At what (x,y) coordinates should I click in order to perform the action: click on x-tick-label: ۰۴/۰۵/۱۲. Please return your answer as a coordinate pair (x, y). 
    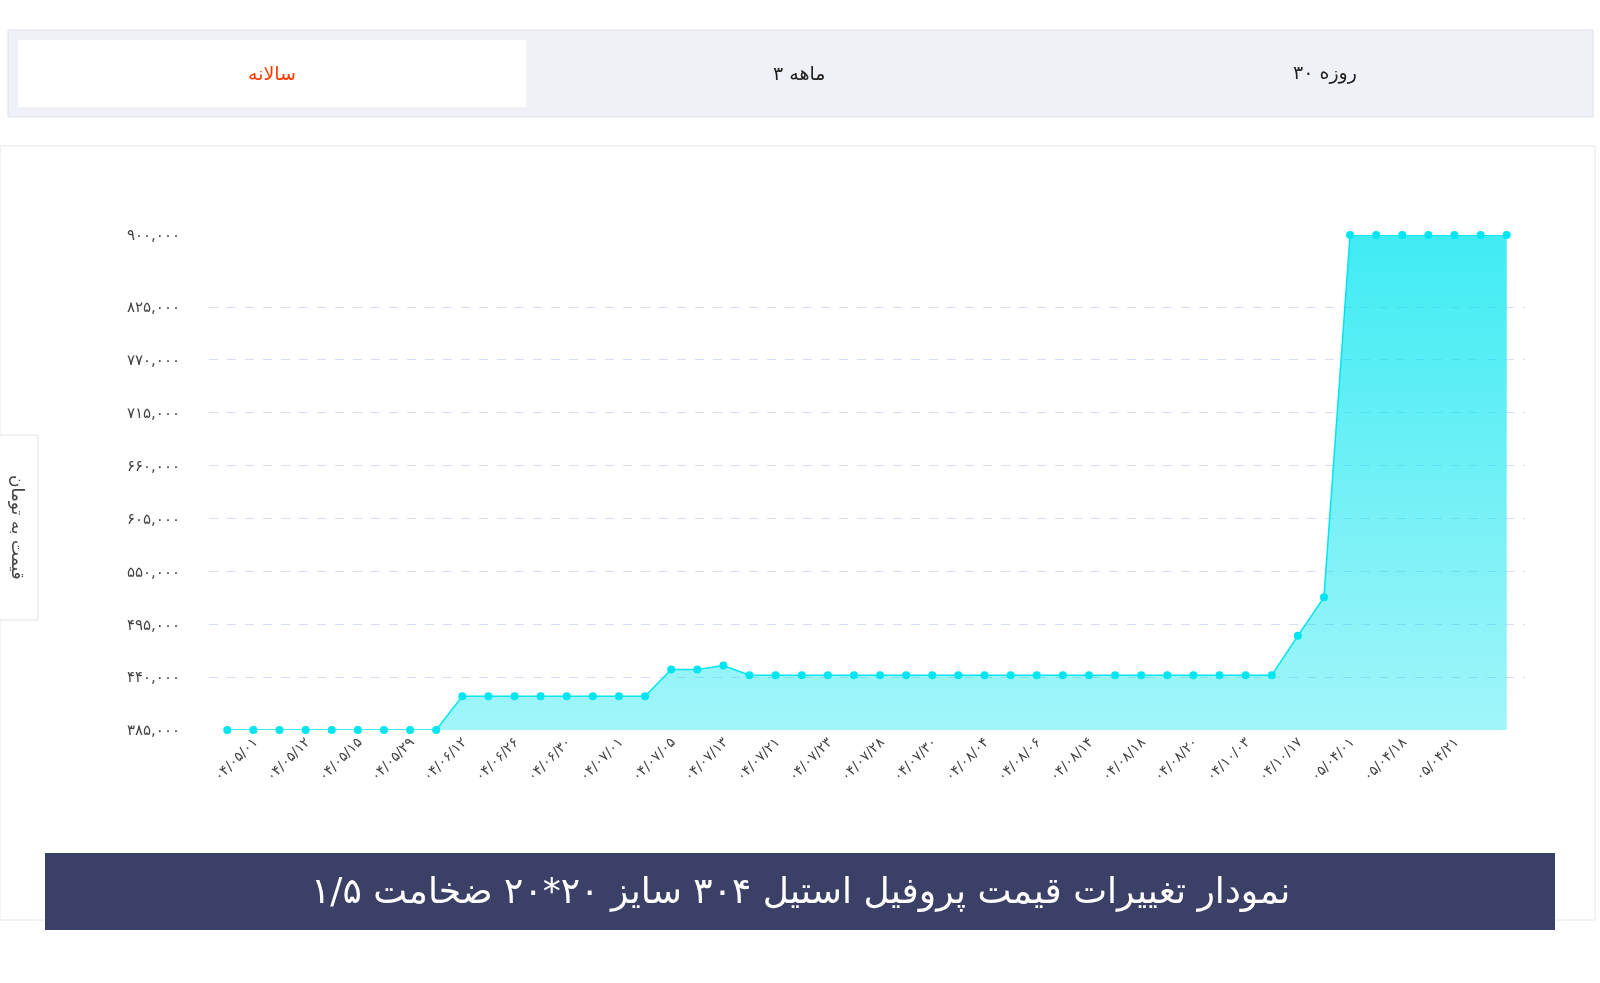
    Looking at the image, I should click on (287, 758).